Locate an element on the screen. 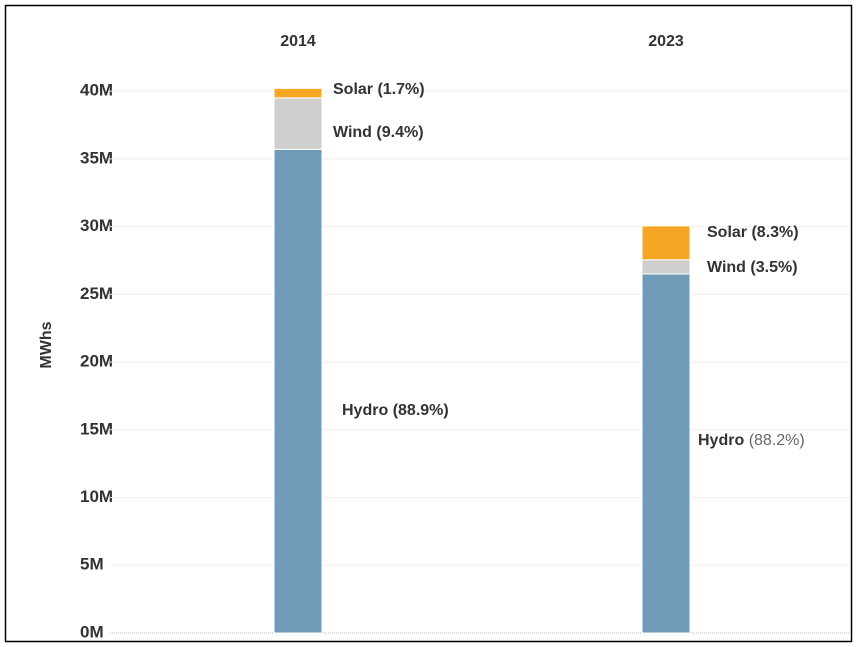  data-label: Solar (8.3%) is located at coordinates (753, 232).